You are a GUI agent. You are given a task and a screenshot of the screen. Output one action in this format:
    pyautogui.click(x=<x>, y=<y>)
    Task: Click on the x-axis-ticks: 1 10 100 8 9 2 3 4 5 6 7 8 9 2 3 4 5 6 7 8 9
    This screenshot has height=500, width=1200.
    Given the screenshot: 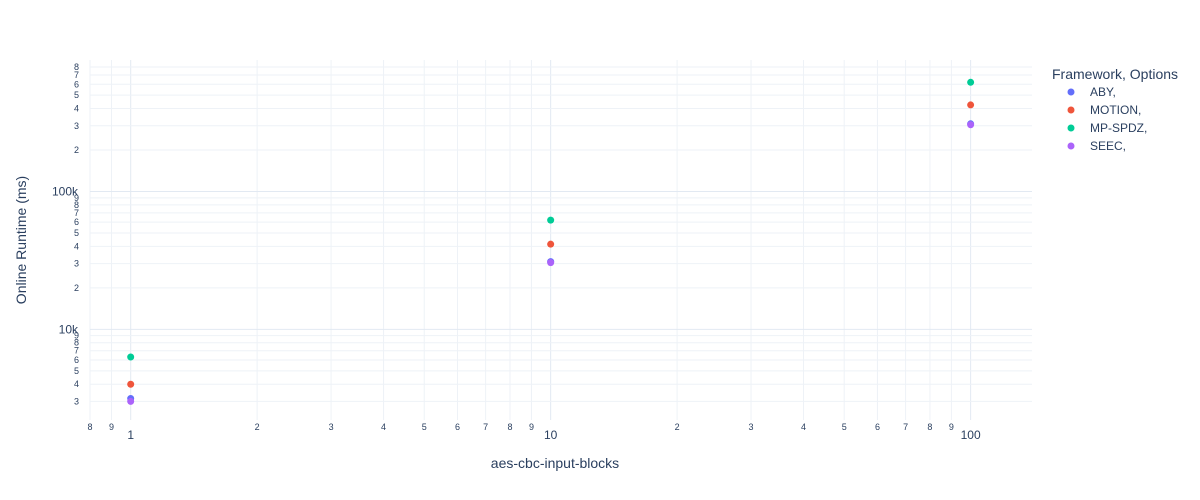 What is the action you would take?
    pyautogui.click(x=533, y=432)
    